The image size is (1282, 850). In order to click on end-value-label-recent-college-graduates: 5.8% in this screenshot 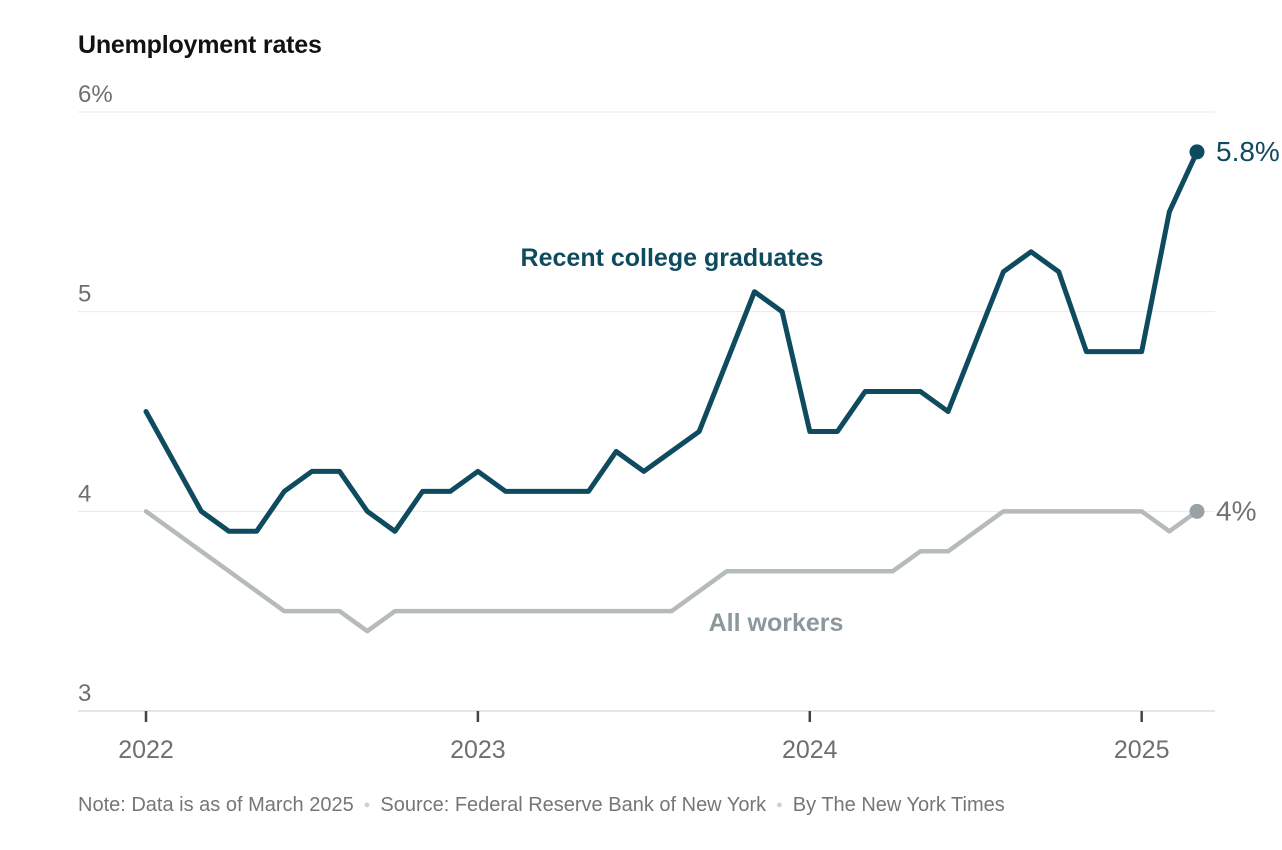, I will do `click(1248, 151)`.